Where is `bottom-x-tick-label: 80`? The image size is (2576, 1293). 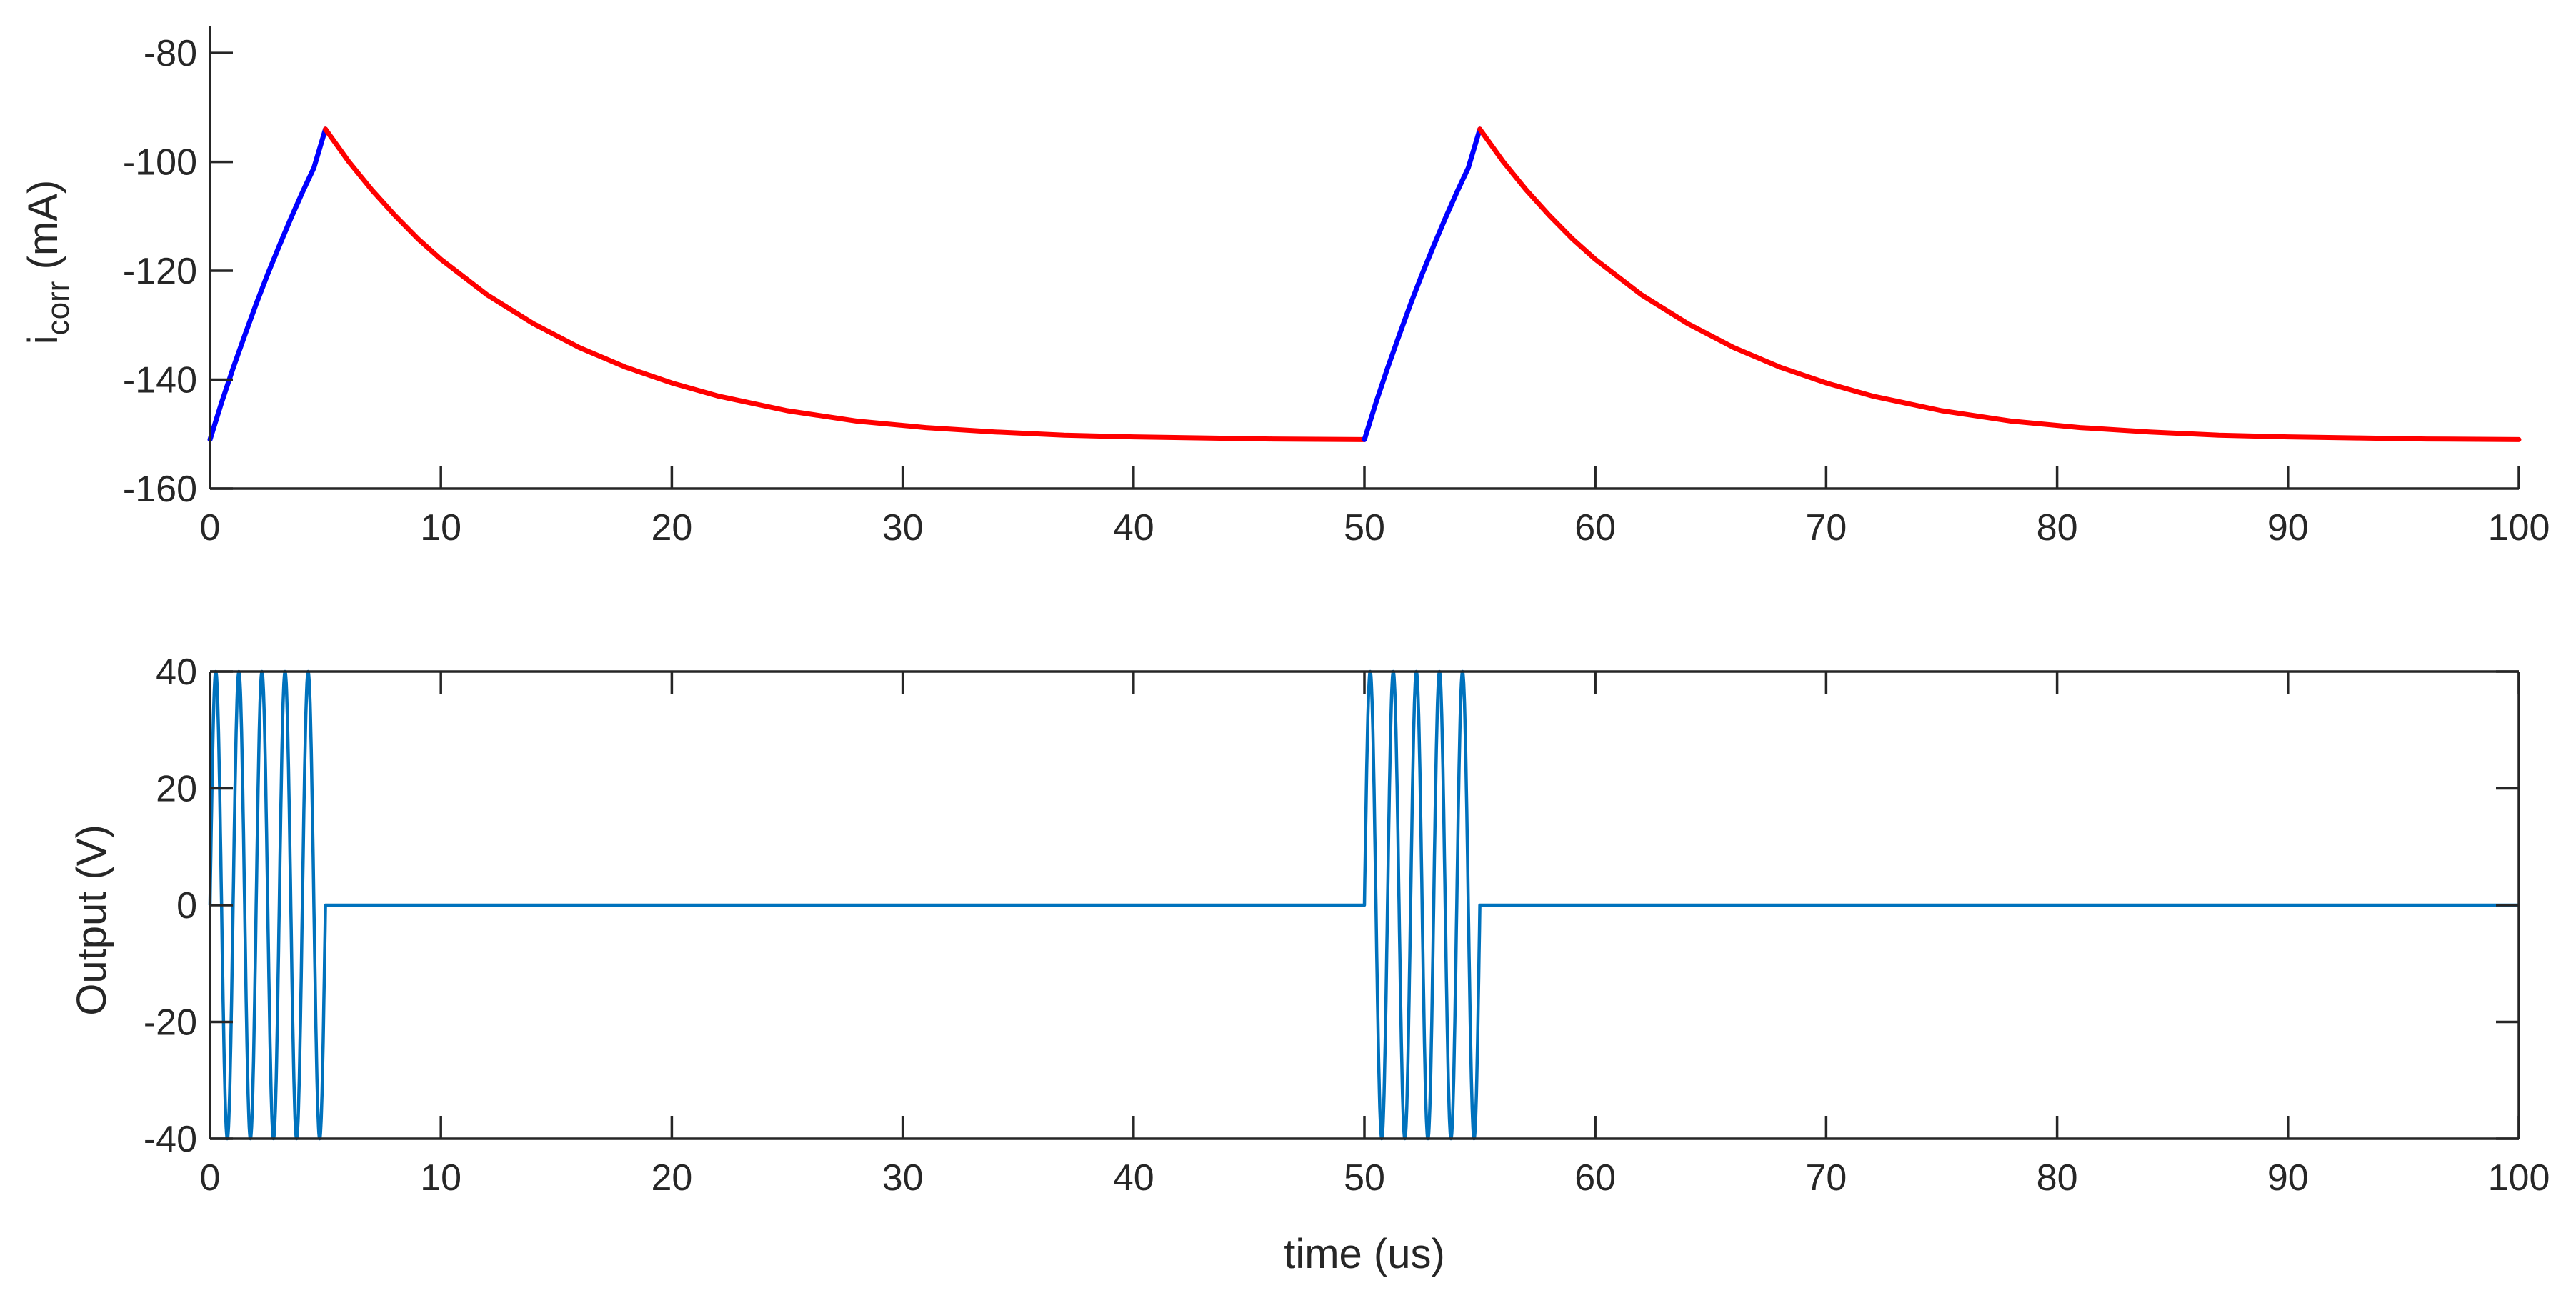
bottom-x-tick-label: 80 is located at coordinates (2057, 1178).